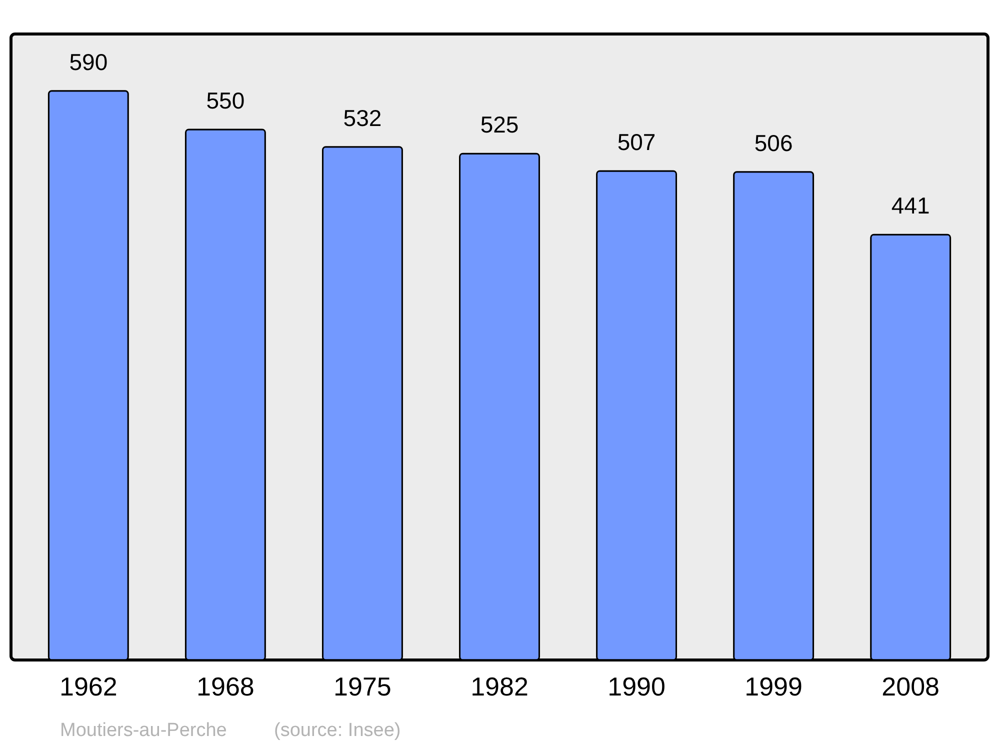 The image size is (1000, 747). Describe the element at coordinates (143, 730) in the screenshot. I see `text: Moutiers-au-Perche` at that location.